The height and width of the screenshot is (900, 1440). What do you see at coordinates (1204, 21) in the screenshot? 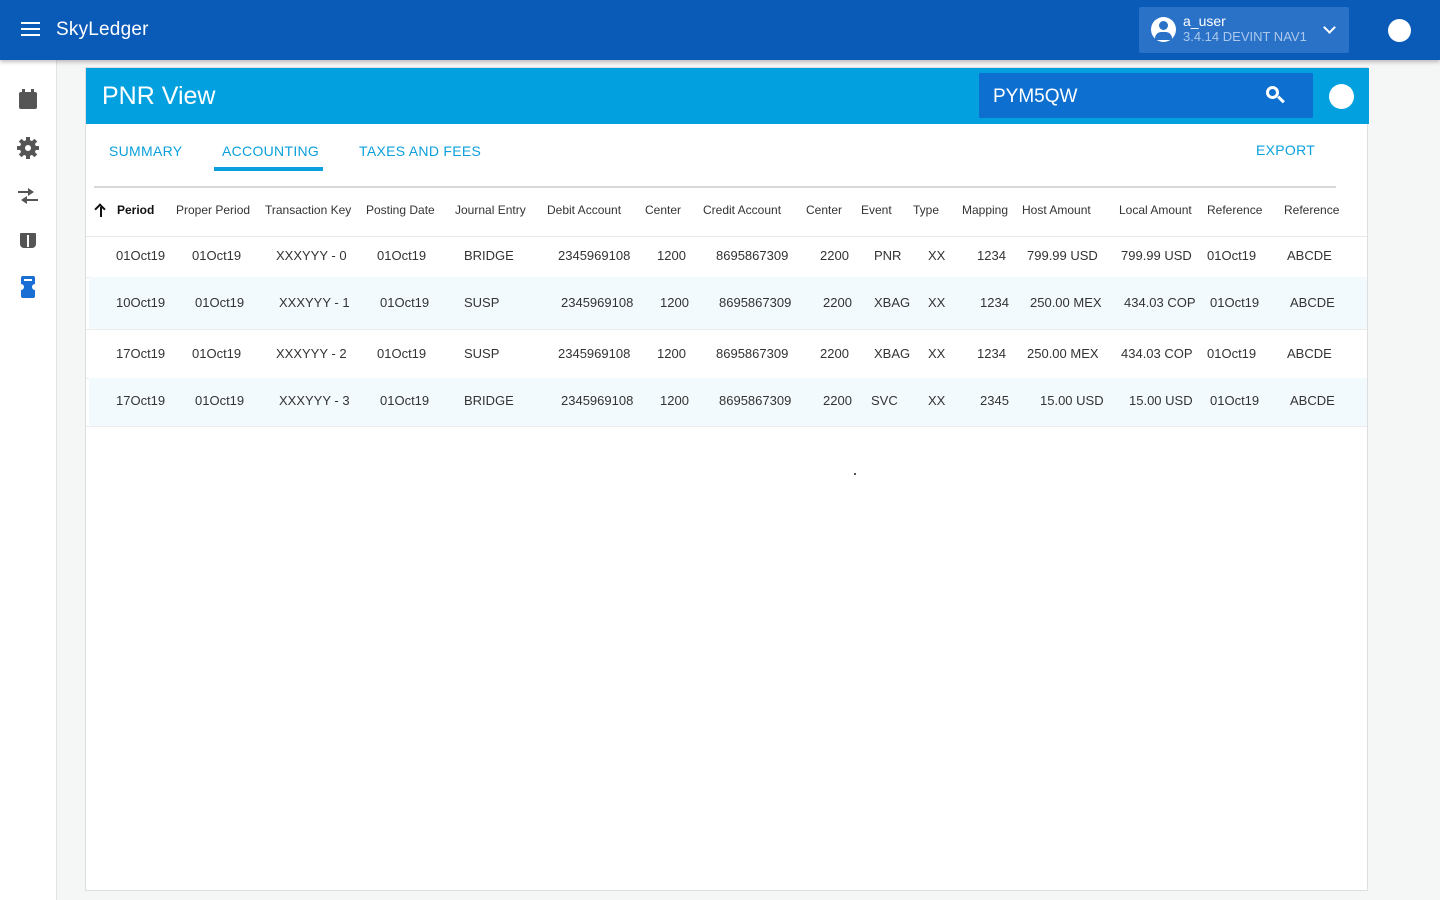
I see `user-name: a_user` at bounding box center [1204, 21].